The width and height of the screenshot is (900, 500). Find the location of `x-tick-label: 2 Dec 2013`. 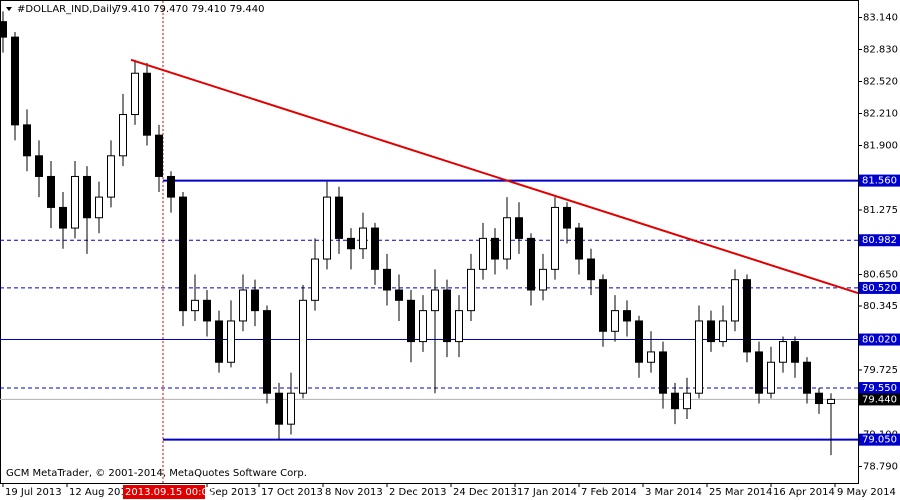

x-tick-label: 2 Dec 2013 is located at coordinates (418, 492).